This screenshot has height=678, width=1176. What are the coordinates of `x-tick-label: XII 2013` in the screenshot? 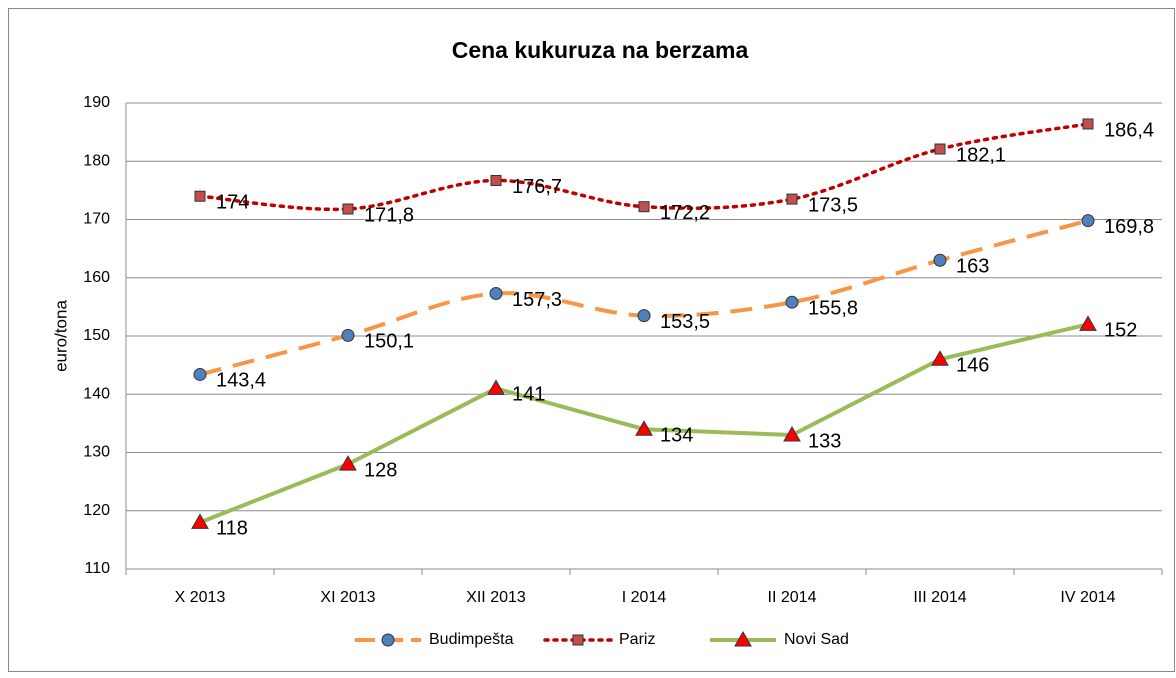 It's located at (496, 597).